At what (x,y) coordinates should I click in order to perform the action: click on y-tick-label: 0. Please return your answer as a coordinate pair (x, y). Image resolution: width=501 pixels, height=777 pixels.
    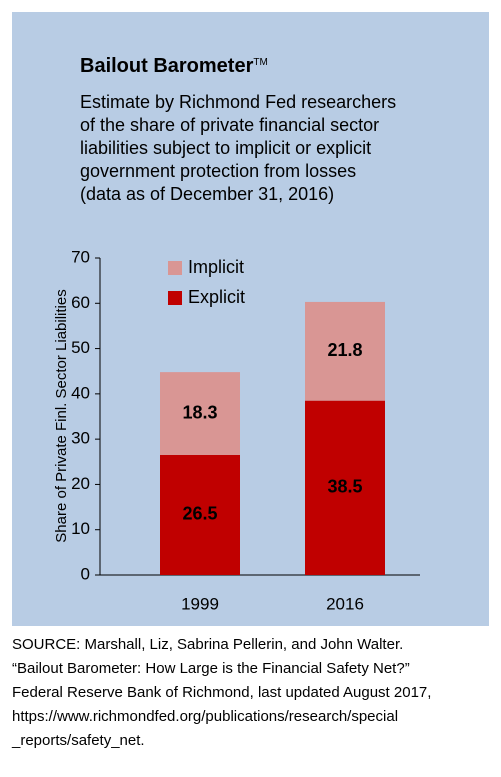
    Looking at the image, I should click on (85, 573).